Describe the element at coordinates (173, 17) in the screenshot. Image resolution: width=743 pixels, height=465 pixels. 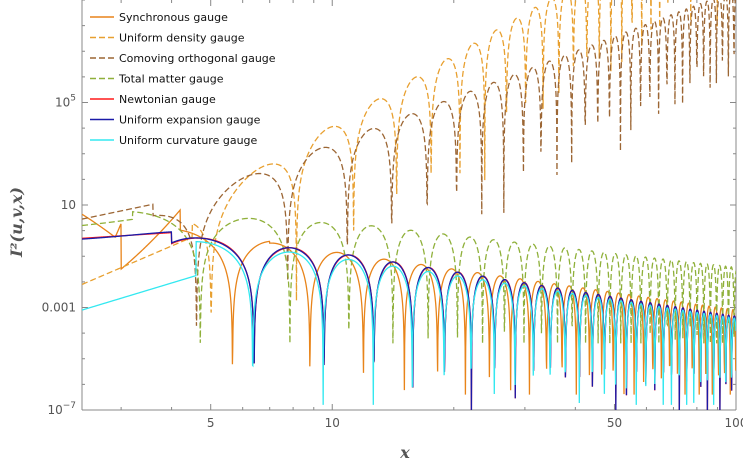
I see `legend-label: Synchronous gauge` at that location.